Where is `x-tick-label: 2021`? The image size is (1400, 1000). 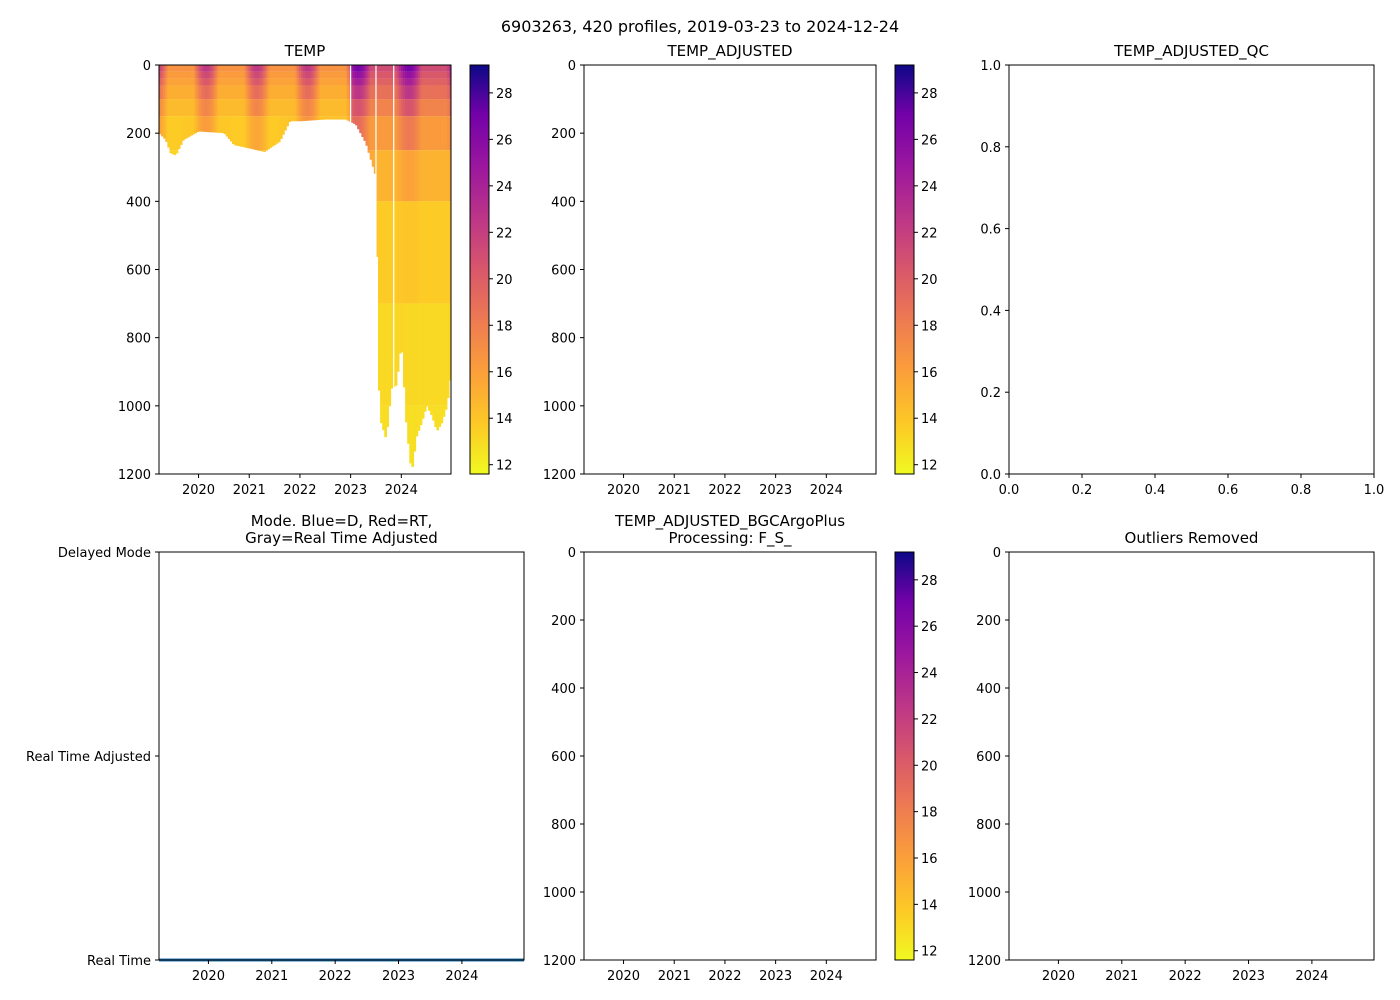
x-tick-label: 2021 is located at coordinates (249, 490).